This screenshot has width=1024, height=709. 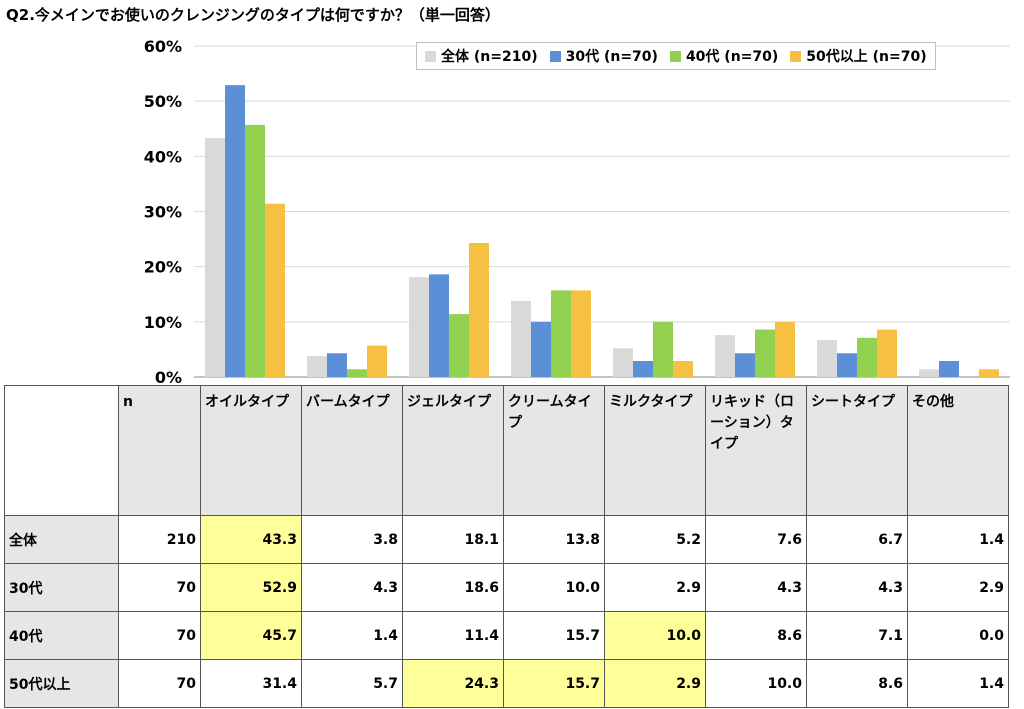 What do you see at coordinates (163, 322) in the screenshot?
I see `y-tick-label: 10%` at bounding box center [163, 322].